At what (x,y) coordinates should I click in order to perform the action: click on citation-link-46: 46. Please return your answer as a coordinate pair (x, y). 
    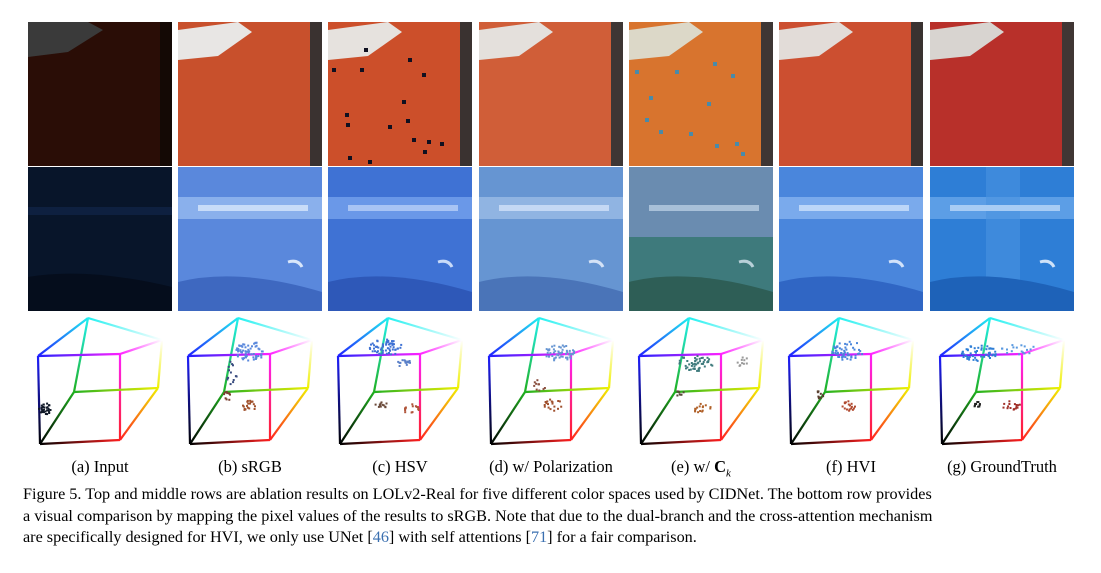
    Looking at the image, I should click on (380, 537).